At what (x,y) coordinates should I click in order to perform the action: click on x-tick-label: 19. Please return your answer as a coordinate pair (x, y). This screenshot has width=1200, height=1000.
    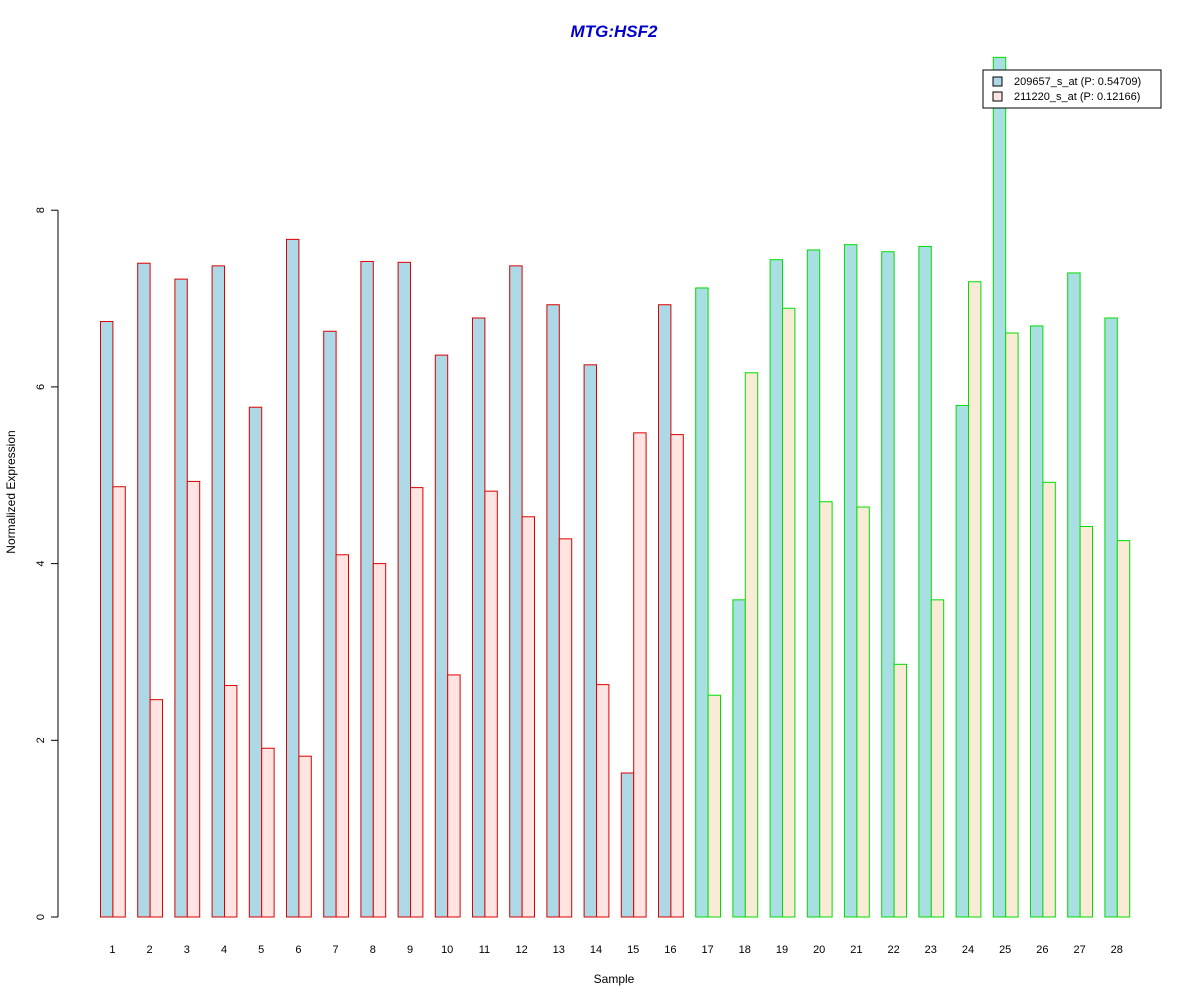
    Looking at the image, I should click on (782, 950).